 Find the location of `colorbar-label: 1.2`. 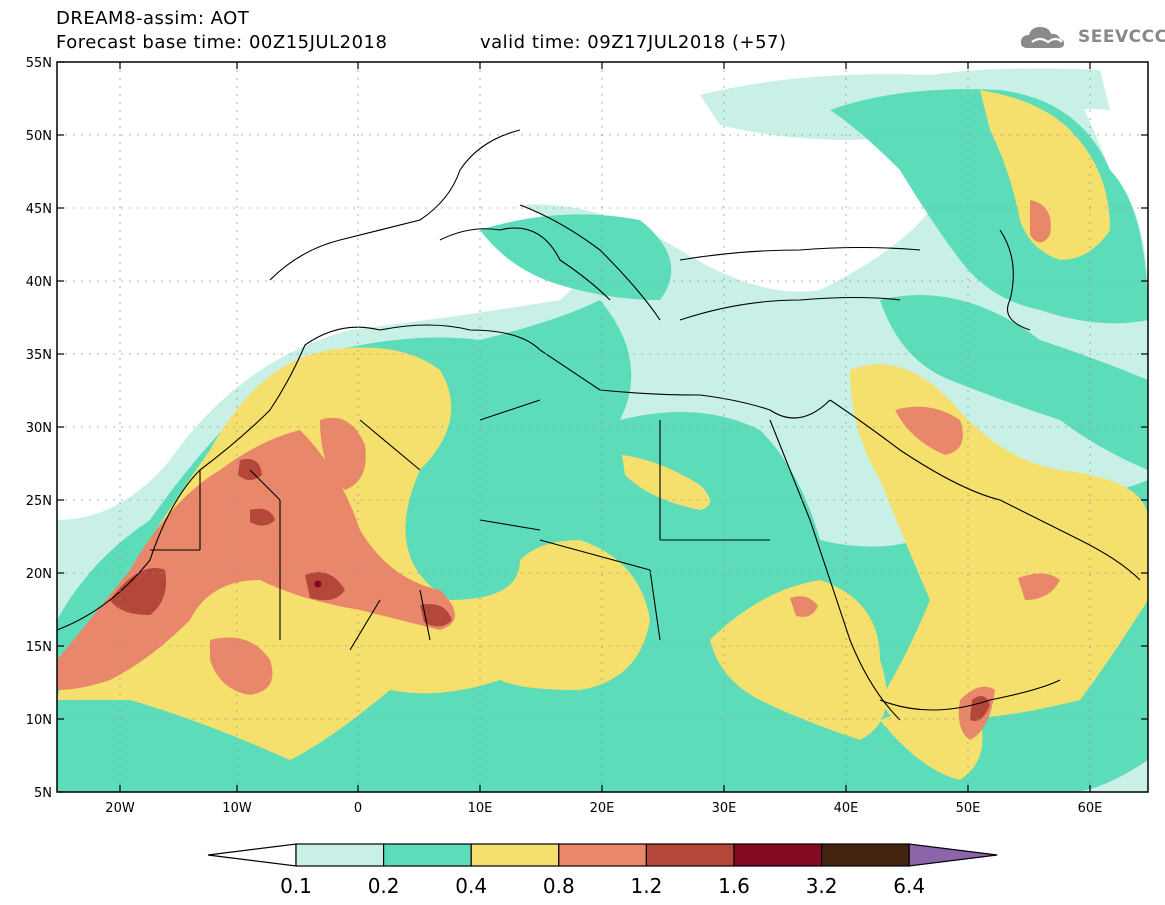

colorbar-label: 1.2 is located at coordinates (646, 886).